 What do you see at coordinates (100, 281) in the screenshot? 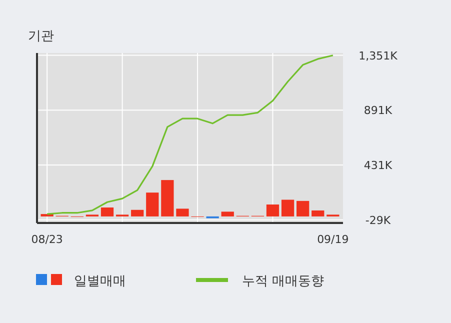
I see `legend-label: 일별매매` at bounding box center [100, 281].